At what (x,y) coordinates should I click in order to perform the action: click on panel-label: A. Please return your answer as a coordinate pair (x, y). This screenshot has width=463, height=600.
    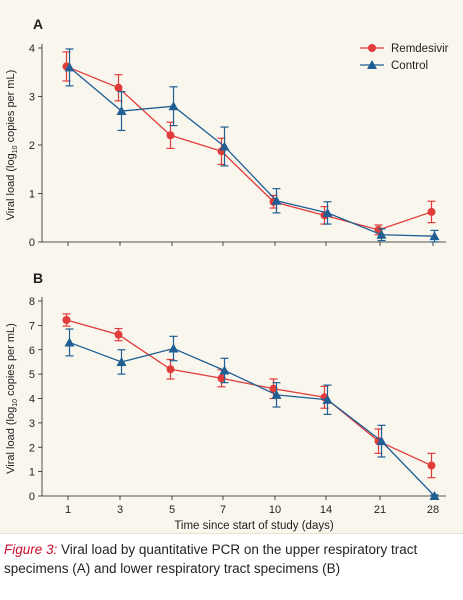
    Looking at the image, I should click on (38, 24).